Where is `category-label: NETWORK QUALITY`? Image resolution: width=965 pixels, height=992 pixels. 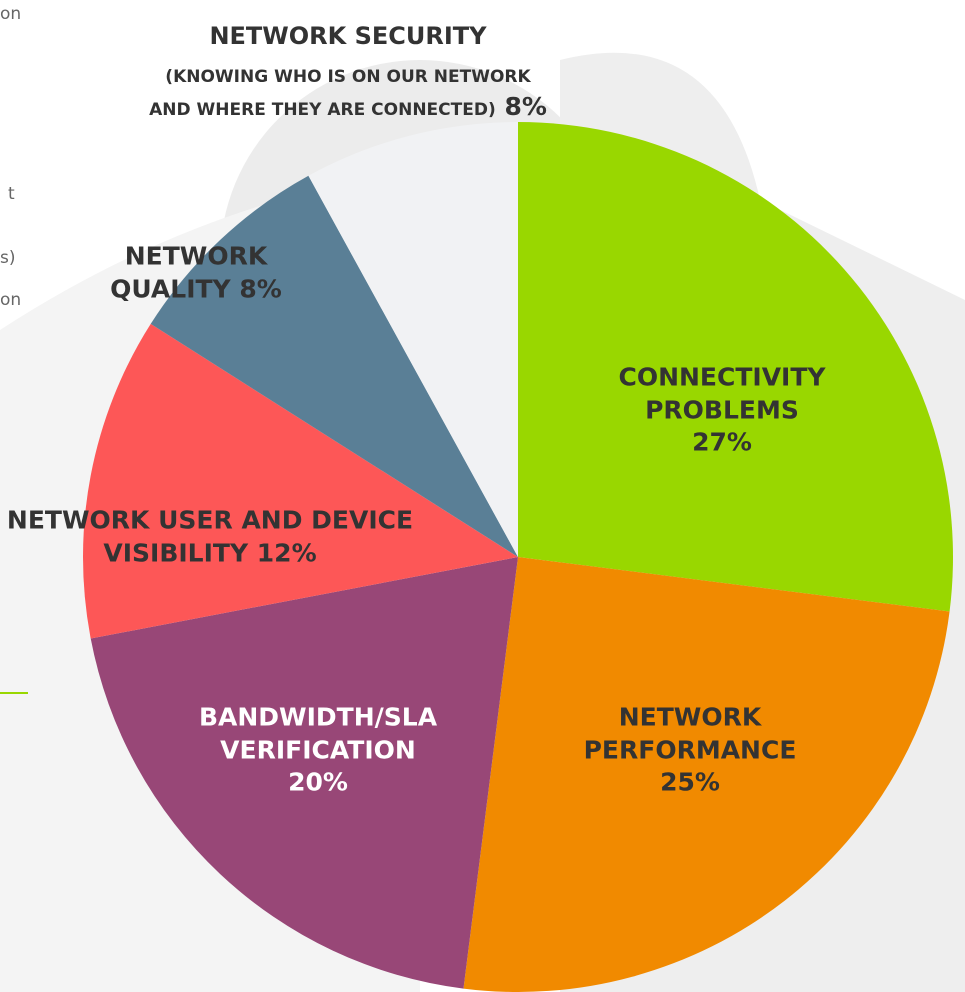
category-label: NETWORK QUALITY is located at coordinates (189, 272).